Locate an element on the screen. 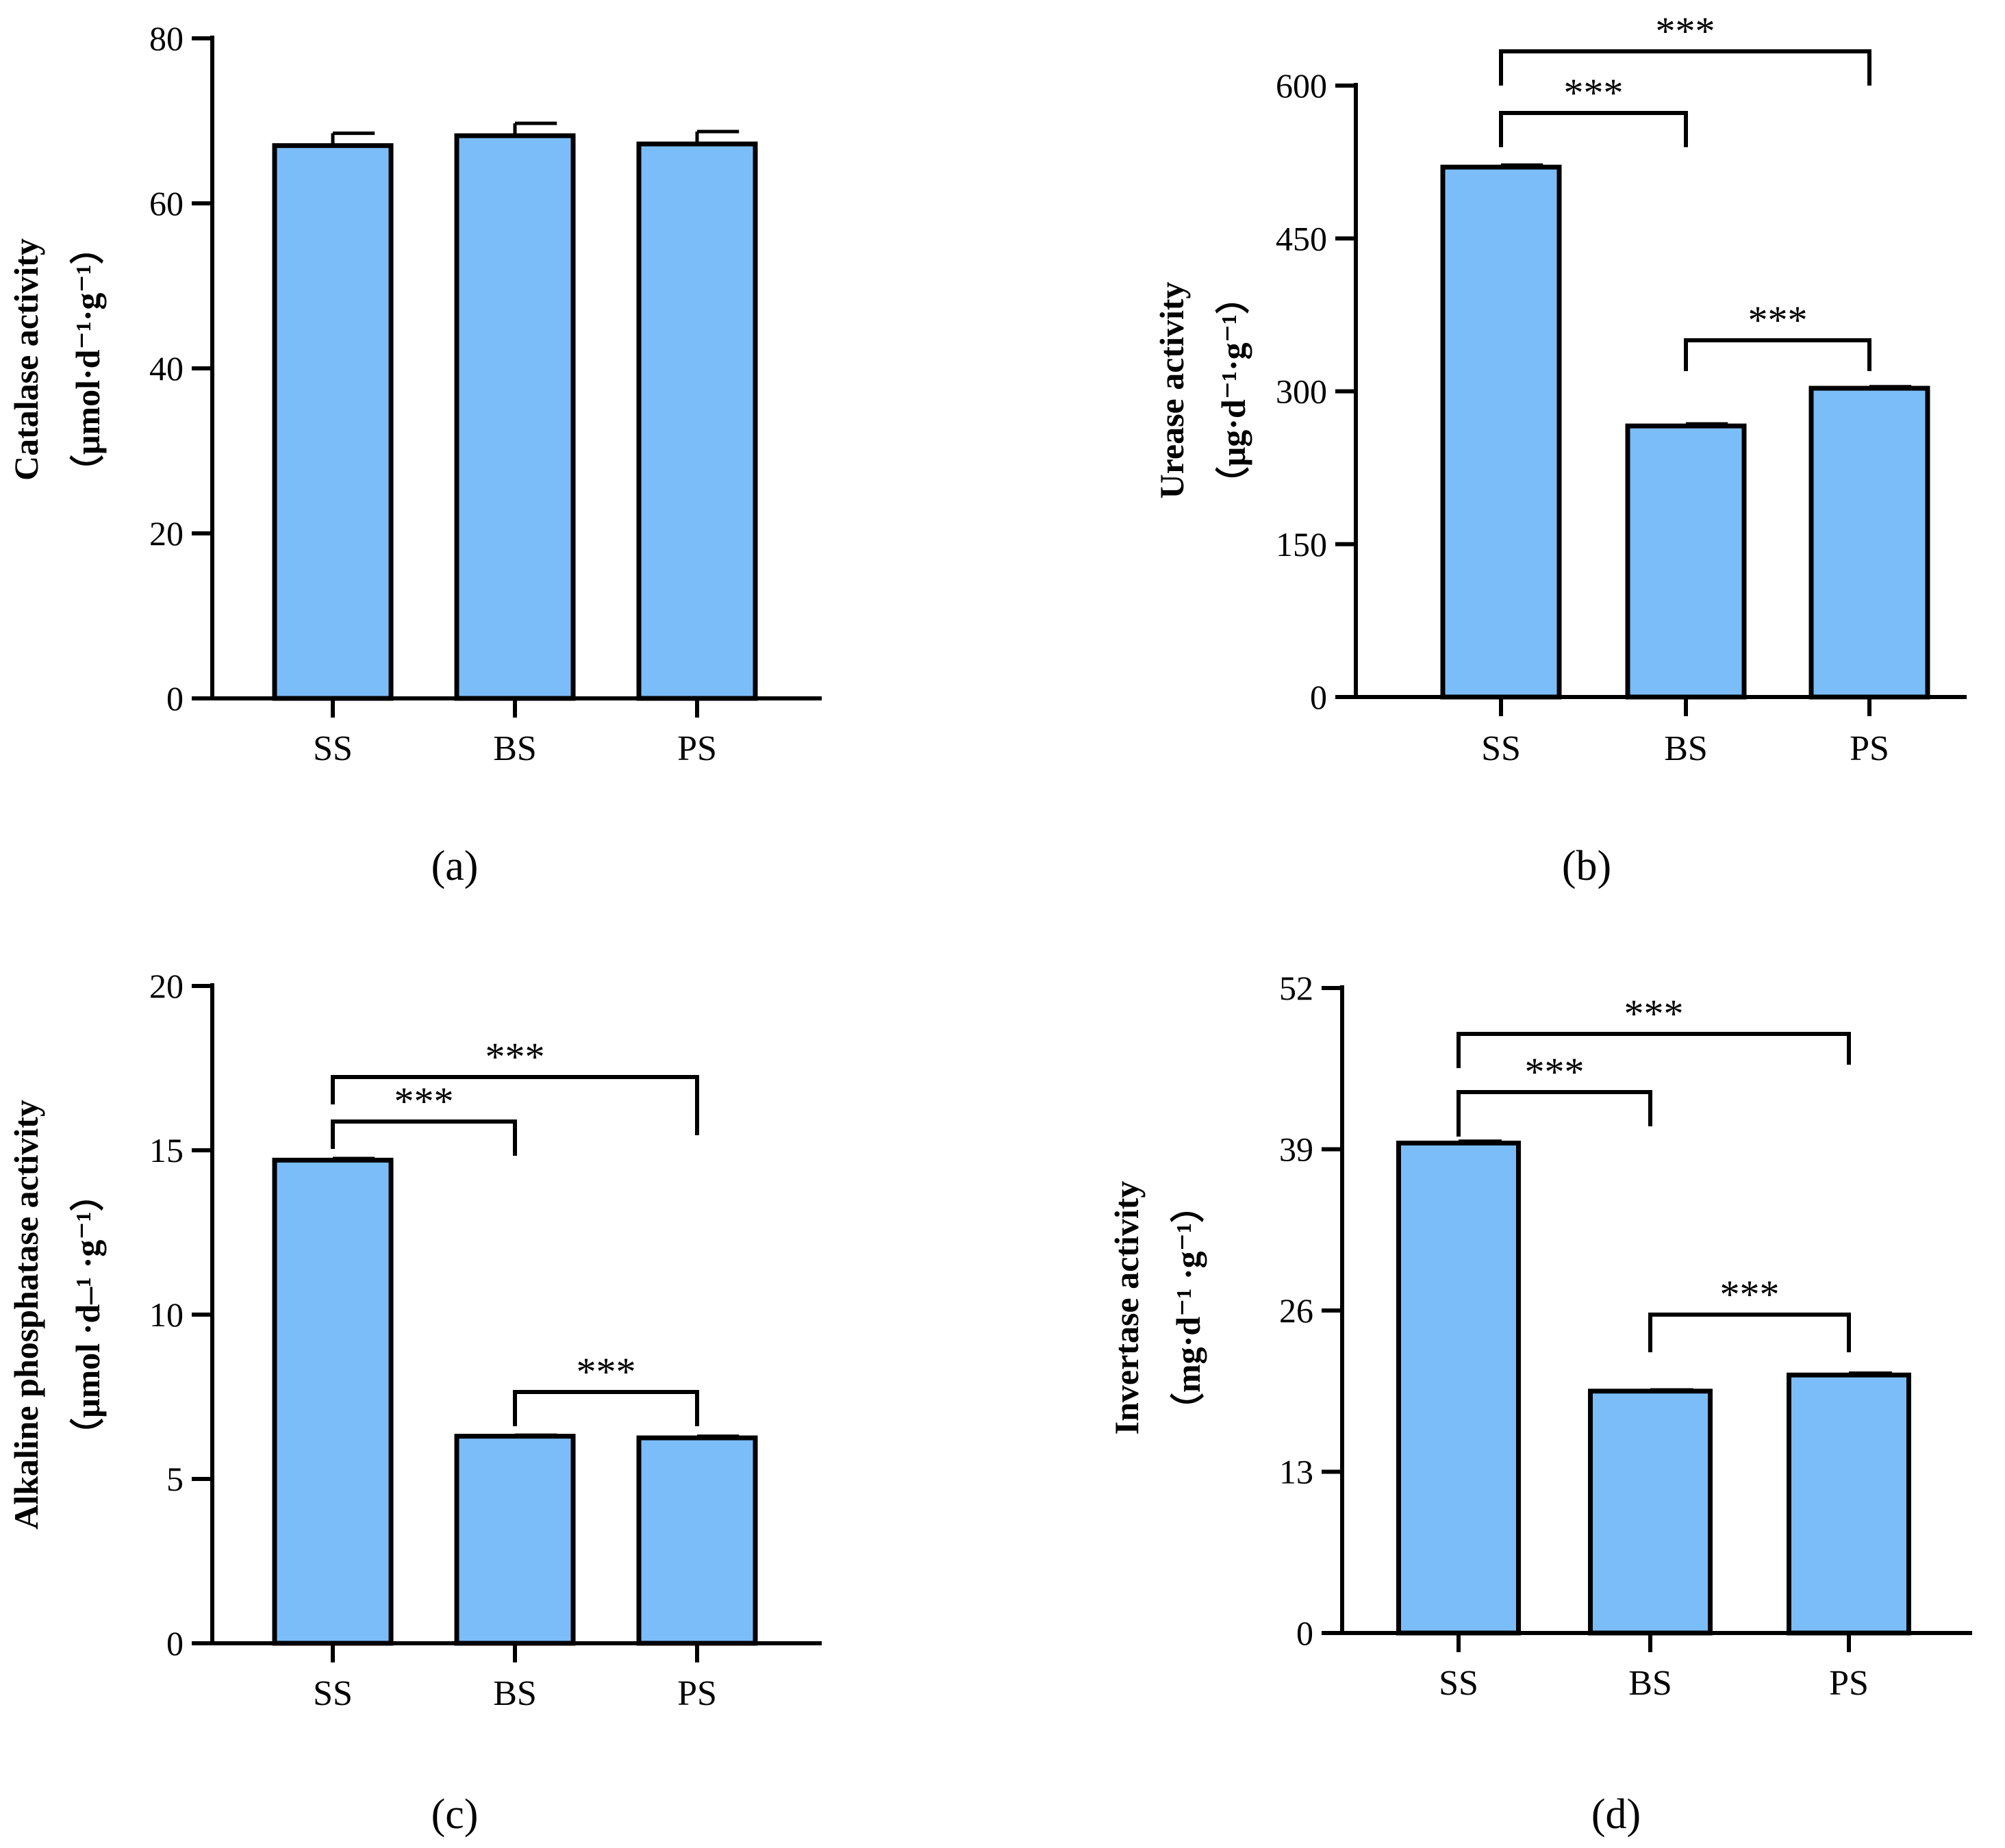  y-axis-unit-label: （μg·d⁻¹·g⁻¹） is located at coordinates (1233, 391).